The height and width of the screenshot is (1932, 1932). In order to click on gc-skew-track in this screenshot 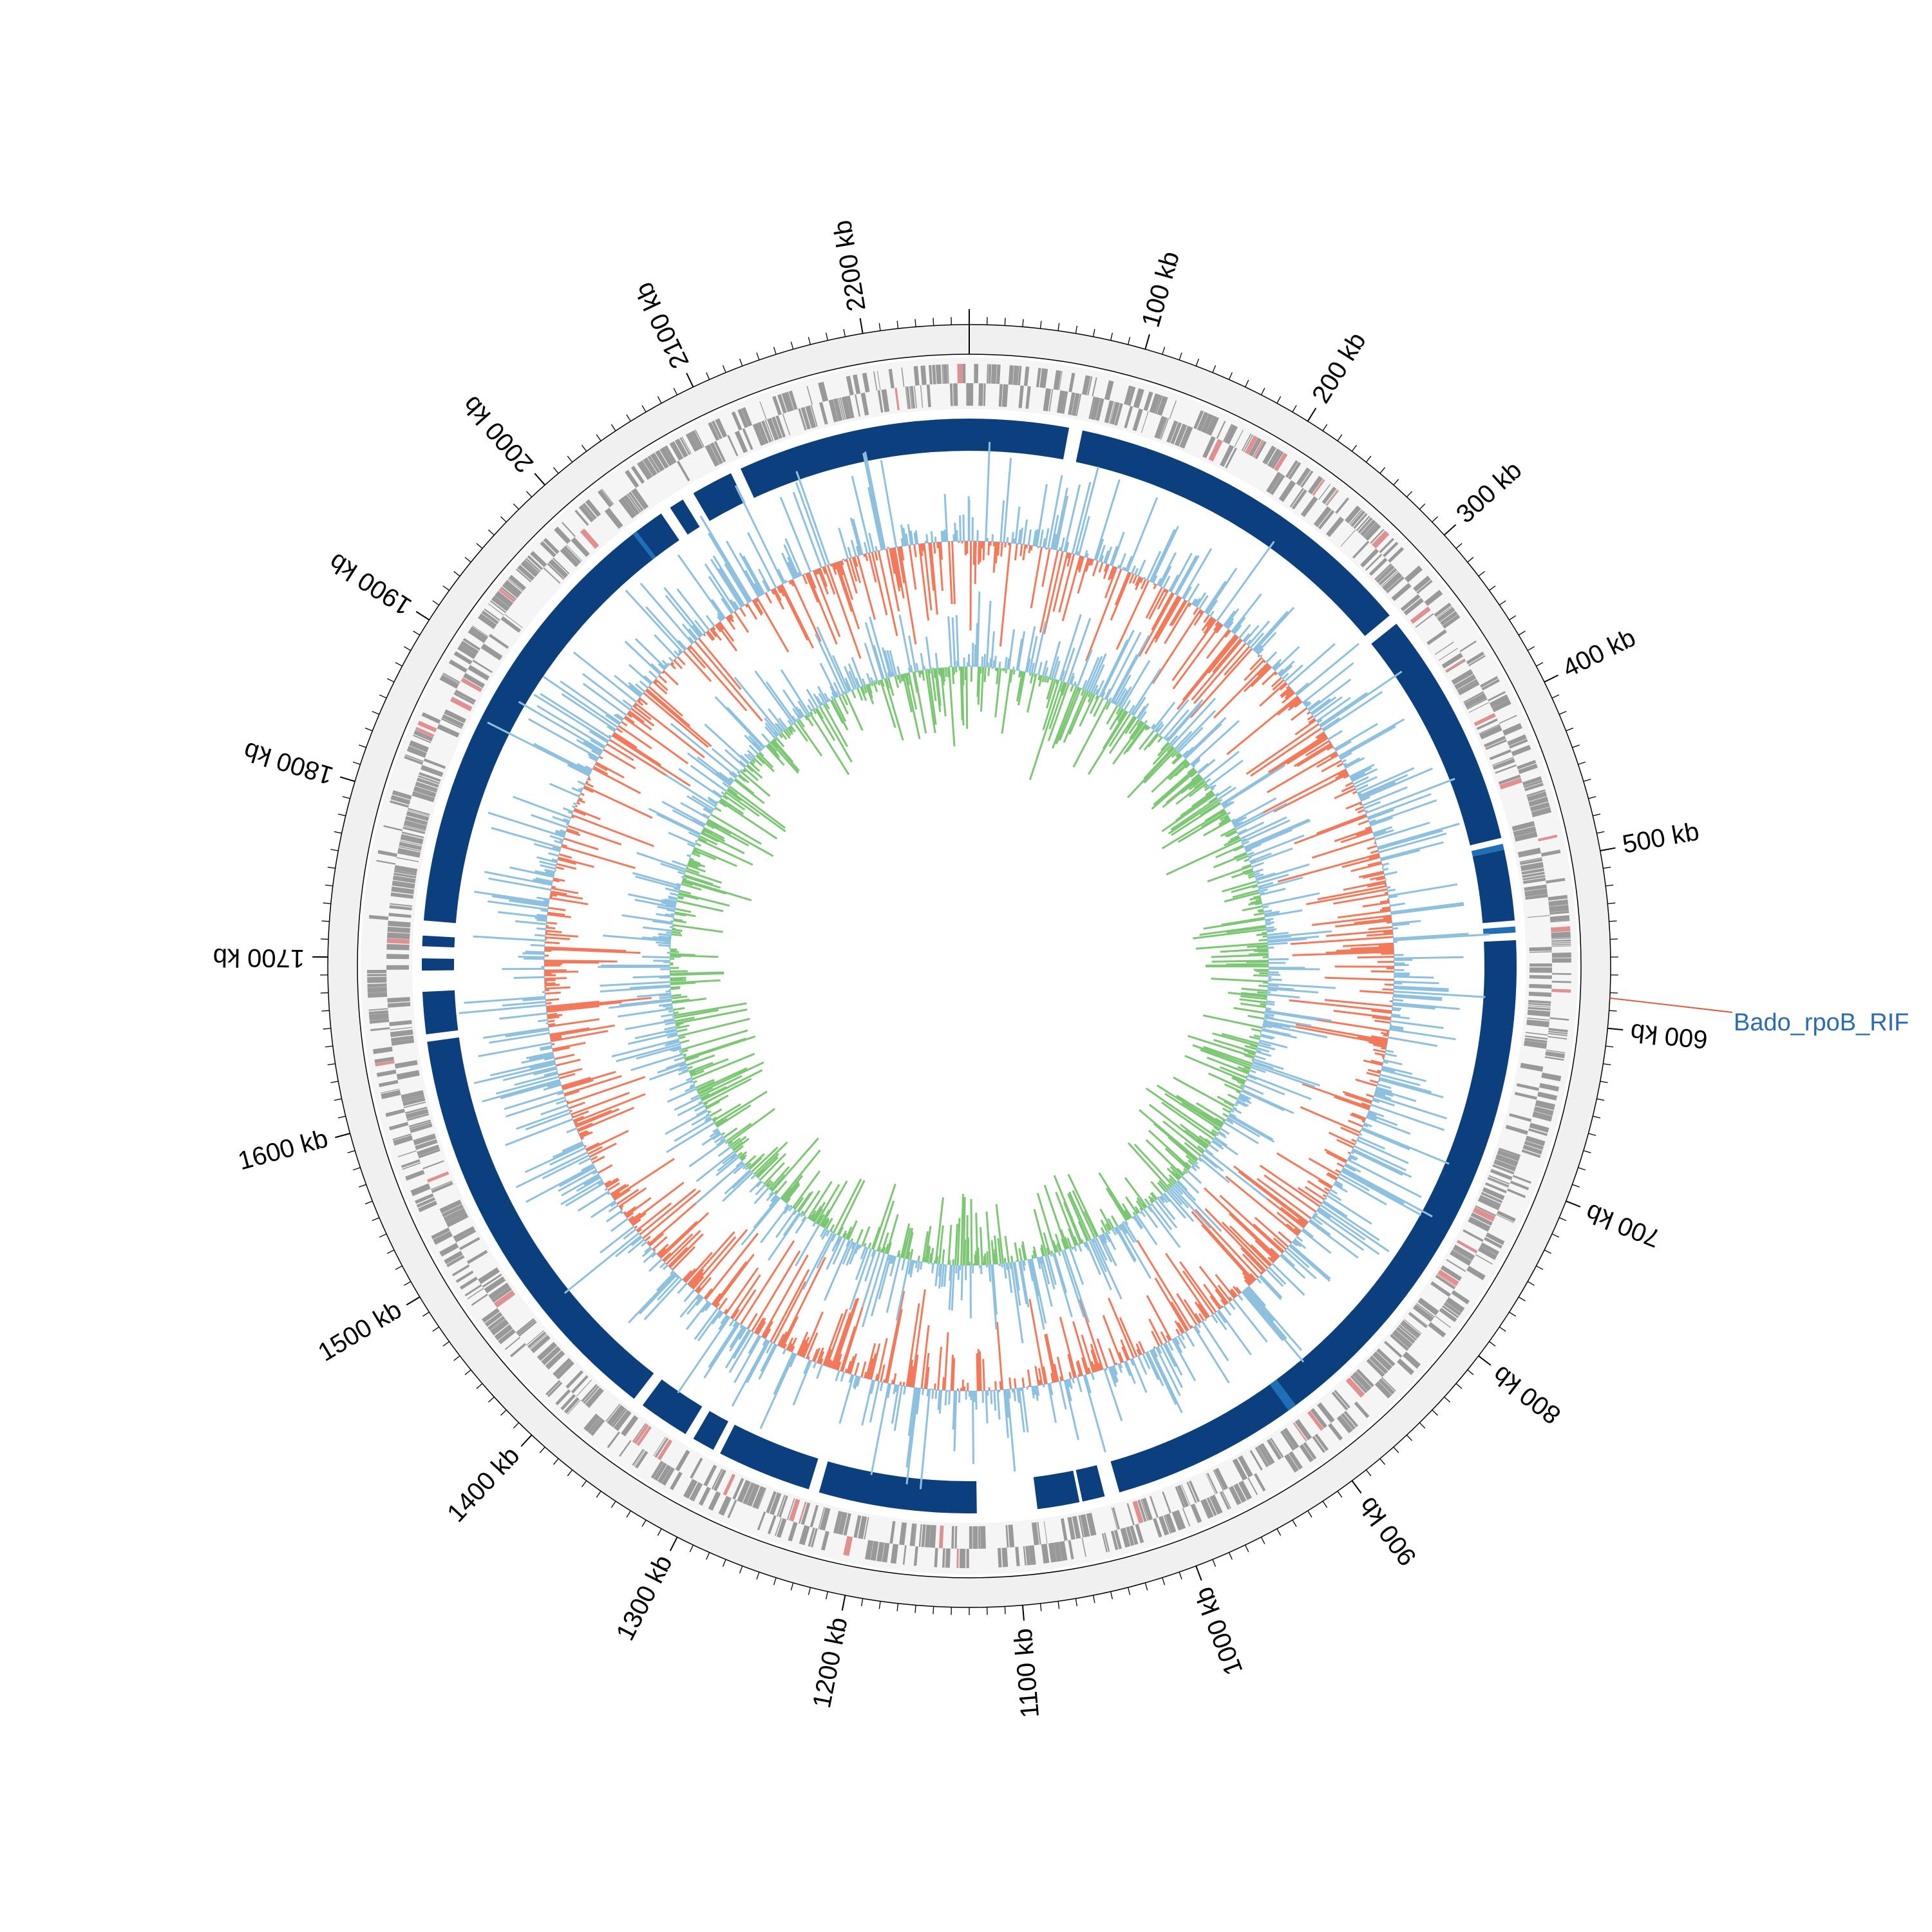, I will do `click(967, 968)`.